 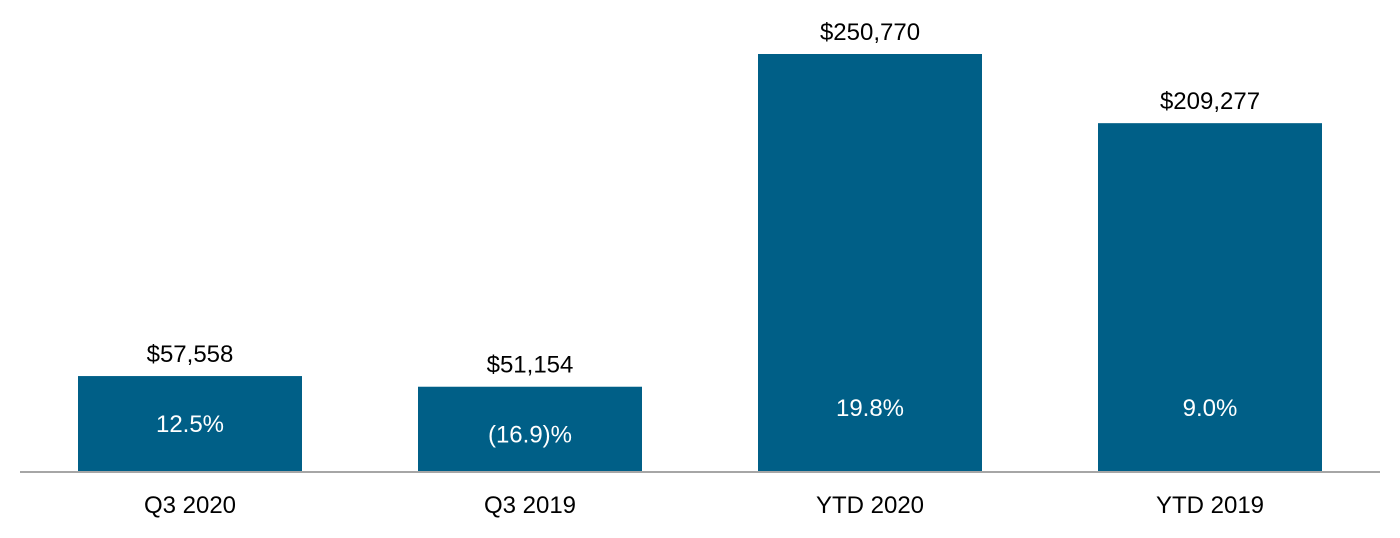 I want to click on bar-change-label: 9.0%, so click(x=1210, y=408).